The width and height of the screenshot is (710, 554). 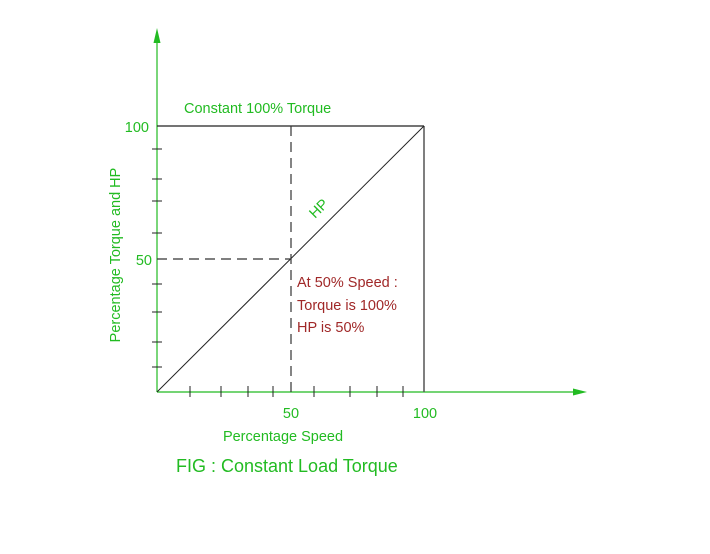 What do you see at coordinates (144, 261) in the screenshot?
I see `y-tick-label-50: 50` at bounding box center [144, 261].